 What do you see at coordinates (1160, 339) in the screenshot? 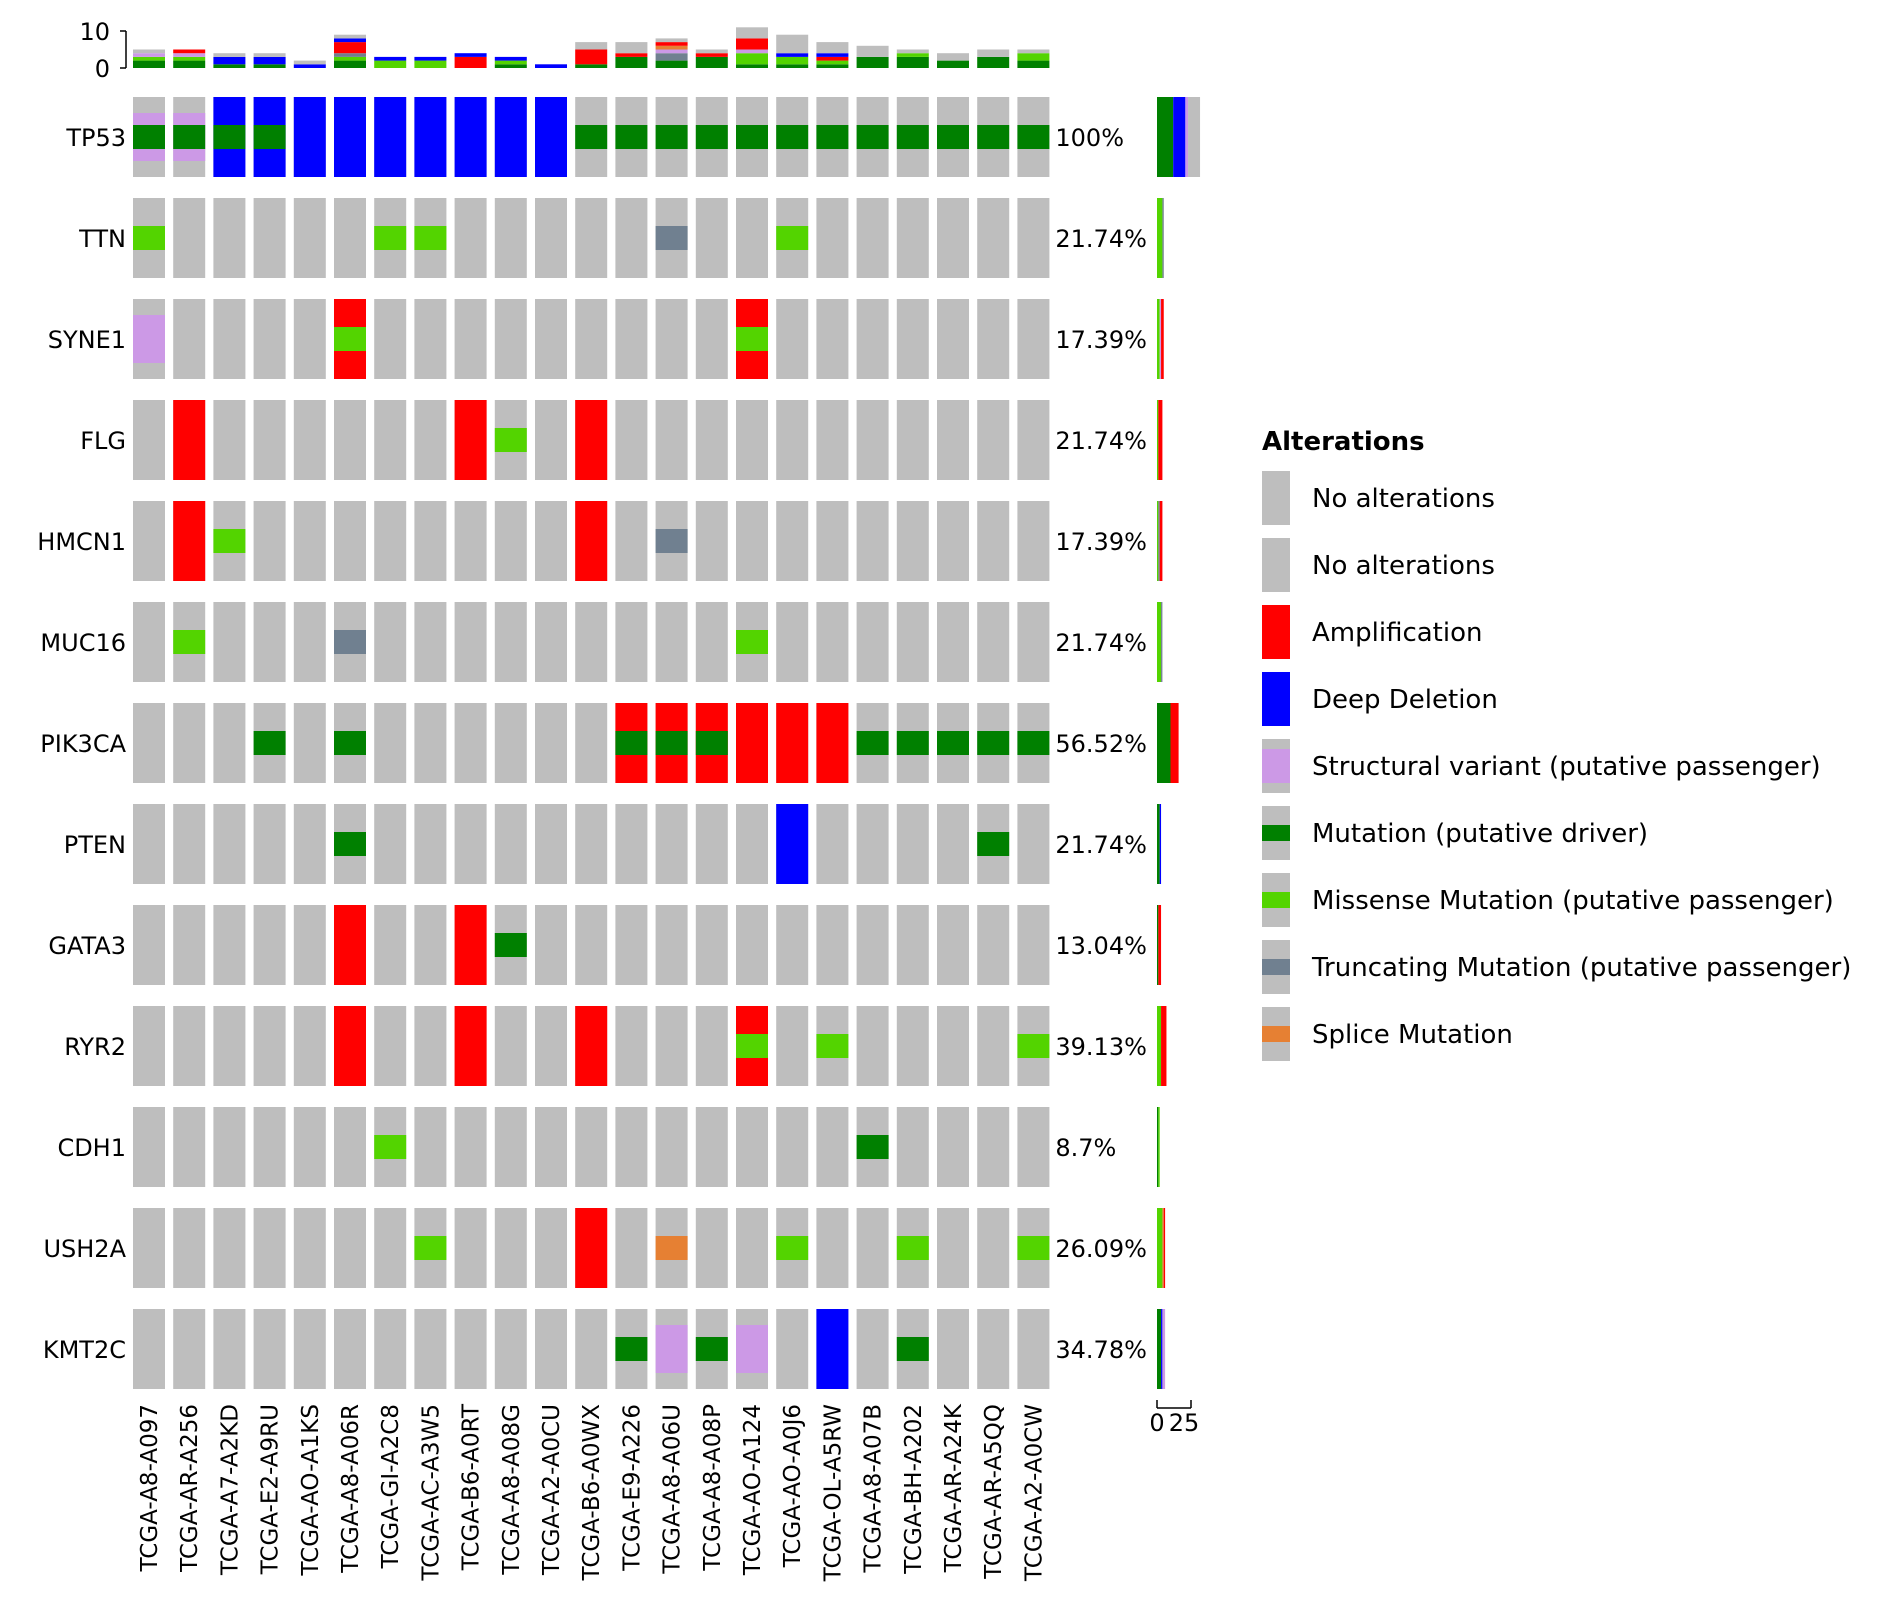
I see `side-bar-segment-sv` at bounding box center [1160, 339].